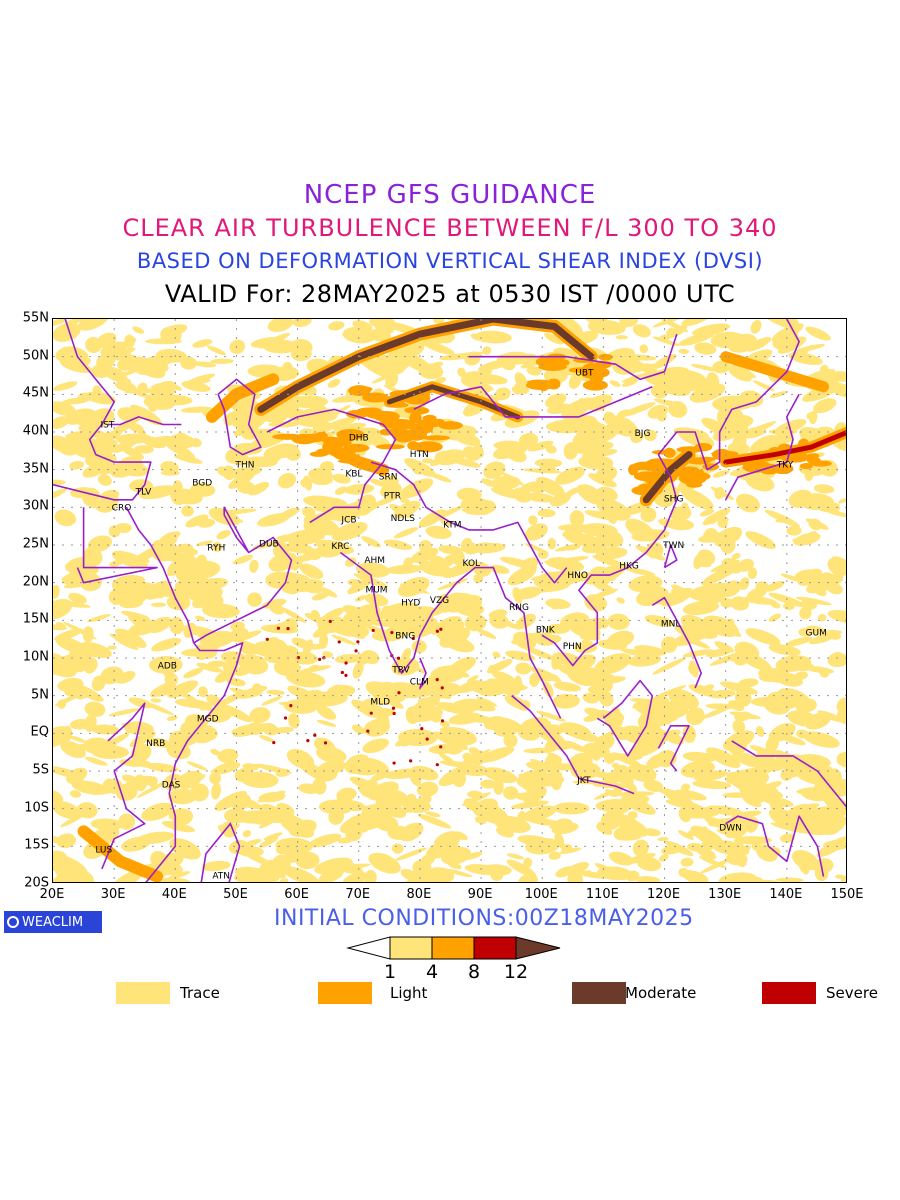 Image resolution: width=900 pixels, height=1200 pixels. I want to click on lon-label: 80E, so click(419, 894).